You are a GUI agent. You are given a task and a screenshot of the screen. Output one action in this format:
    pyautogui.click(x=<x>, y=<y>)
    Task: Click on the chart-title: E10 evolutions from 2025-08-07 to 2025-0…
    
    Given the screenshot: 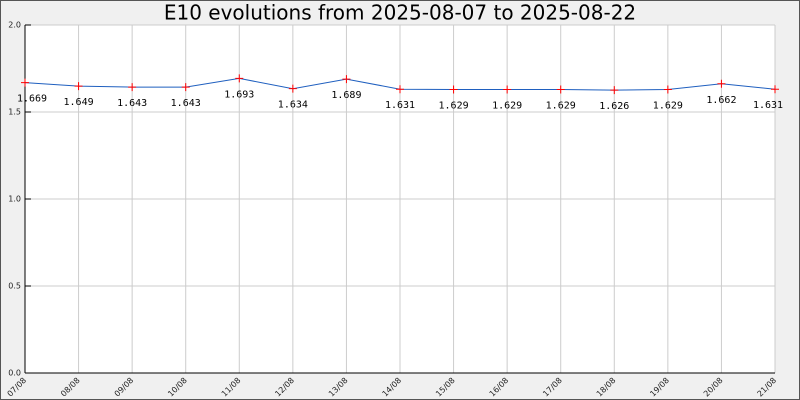 What is the action you would take?
    pyautogui.click(x=400, y=13)
    